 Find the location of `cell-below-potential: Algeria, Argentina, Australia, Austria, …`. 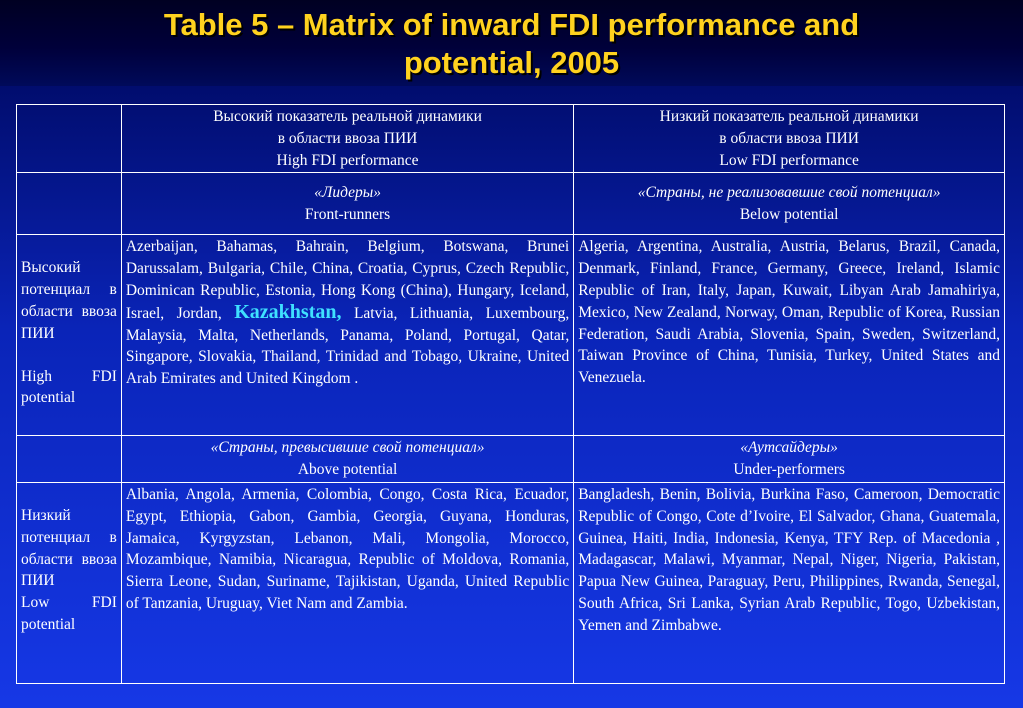

cell-below-potential: Algeria, Argentina, Australia, Austria, … is located at coordinates (789, 335).